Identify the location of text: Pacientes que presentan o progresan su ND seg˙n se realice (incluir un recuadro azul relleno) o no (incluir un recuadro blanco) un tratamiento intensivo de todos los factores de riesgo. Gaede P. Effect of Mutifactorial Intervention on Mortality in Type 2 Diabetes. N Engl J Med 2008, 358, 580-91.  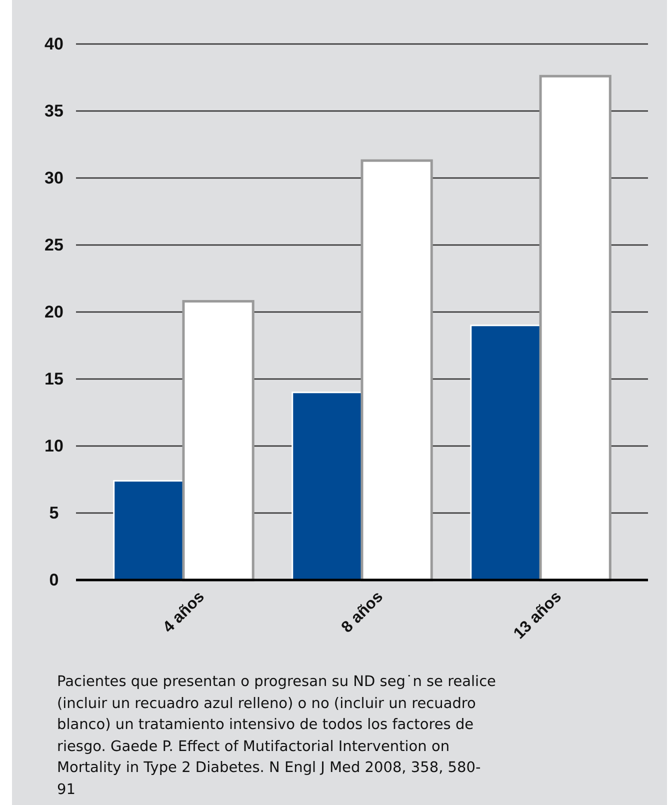
(277, 736).